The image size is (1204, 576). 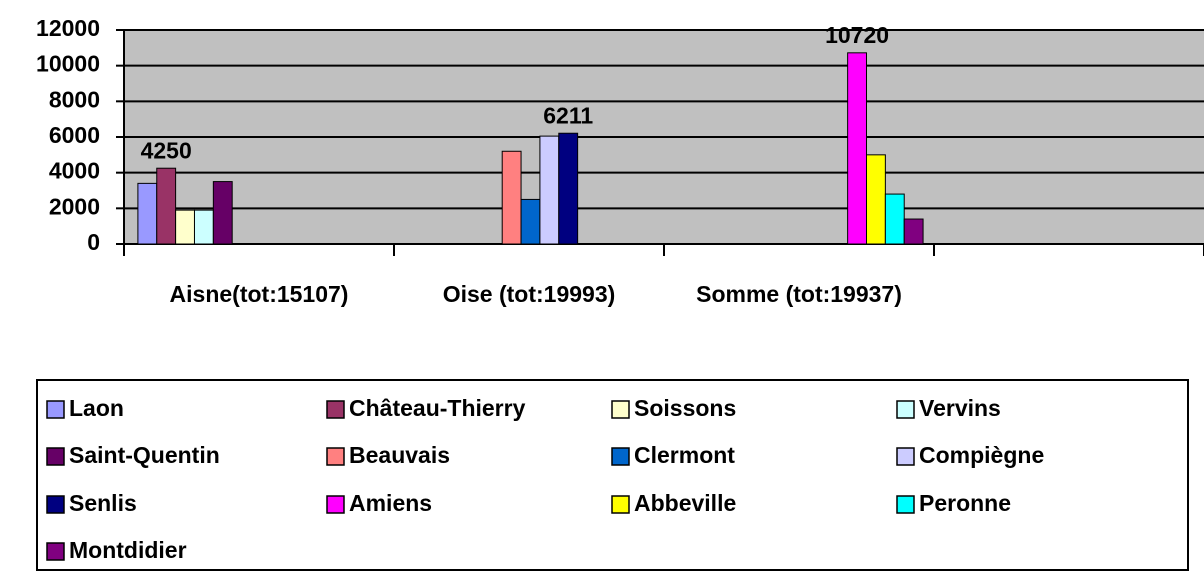 What do you see at coordinates (399, 455) in the screenshot?
I see `legend-label: Beauvais` at bounding box center [399, 455].